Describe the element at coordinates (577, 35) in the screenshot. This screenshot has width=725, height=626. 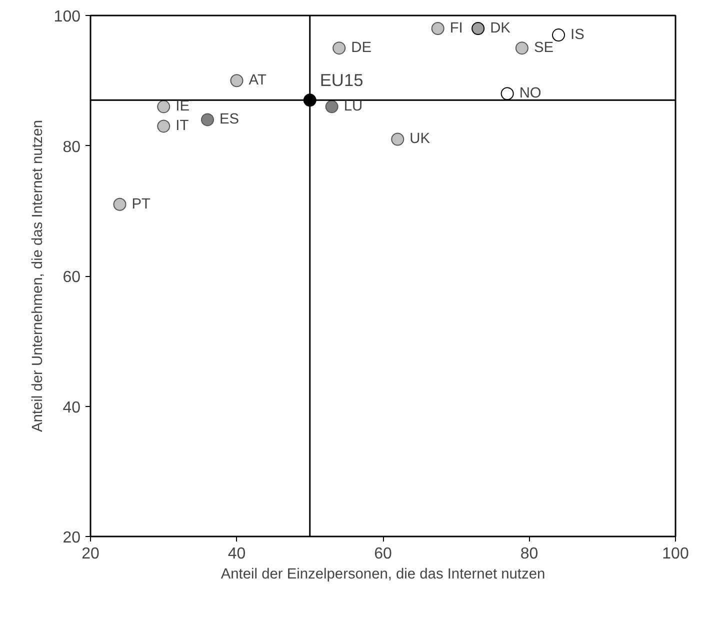
I see `annotation: IS` at that location.